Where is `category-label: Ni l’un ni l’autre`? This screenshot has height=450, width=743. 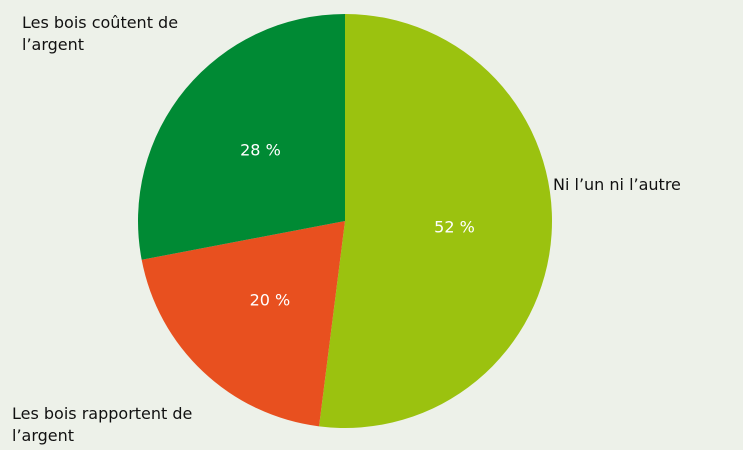
category-label: Ni l’un ni l’autre is located at coordinates (617, 184).